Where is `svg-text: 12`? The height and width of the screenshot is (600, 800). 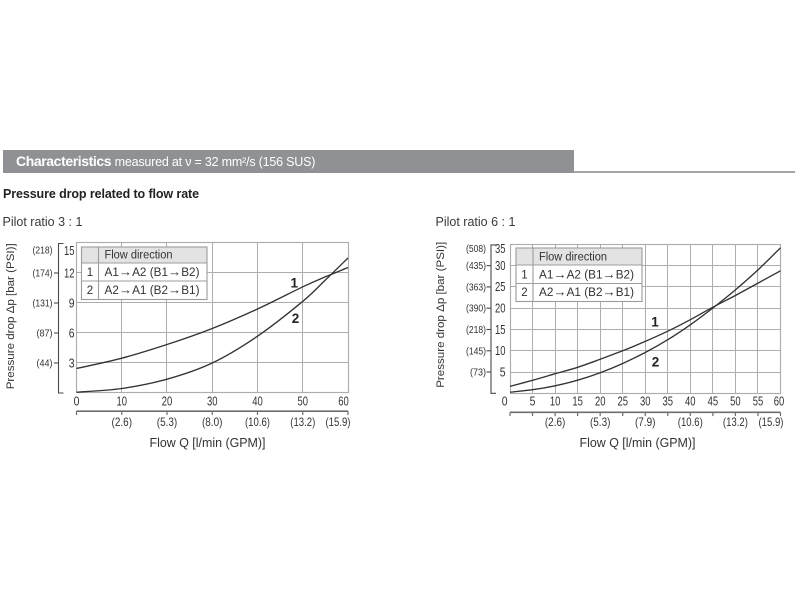 svg-text: 12 is located at coordinates (69, 273).